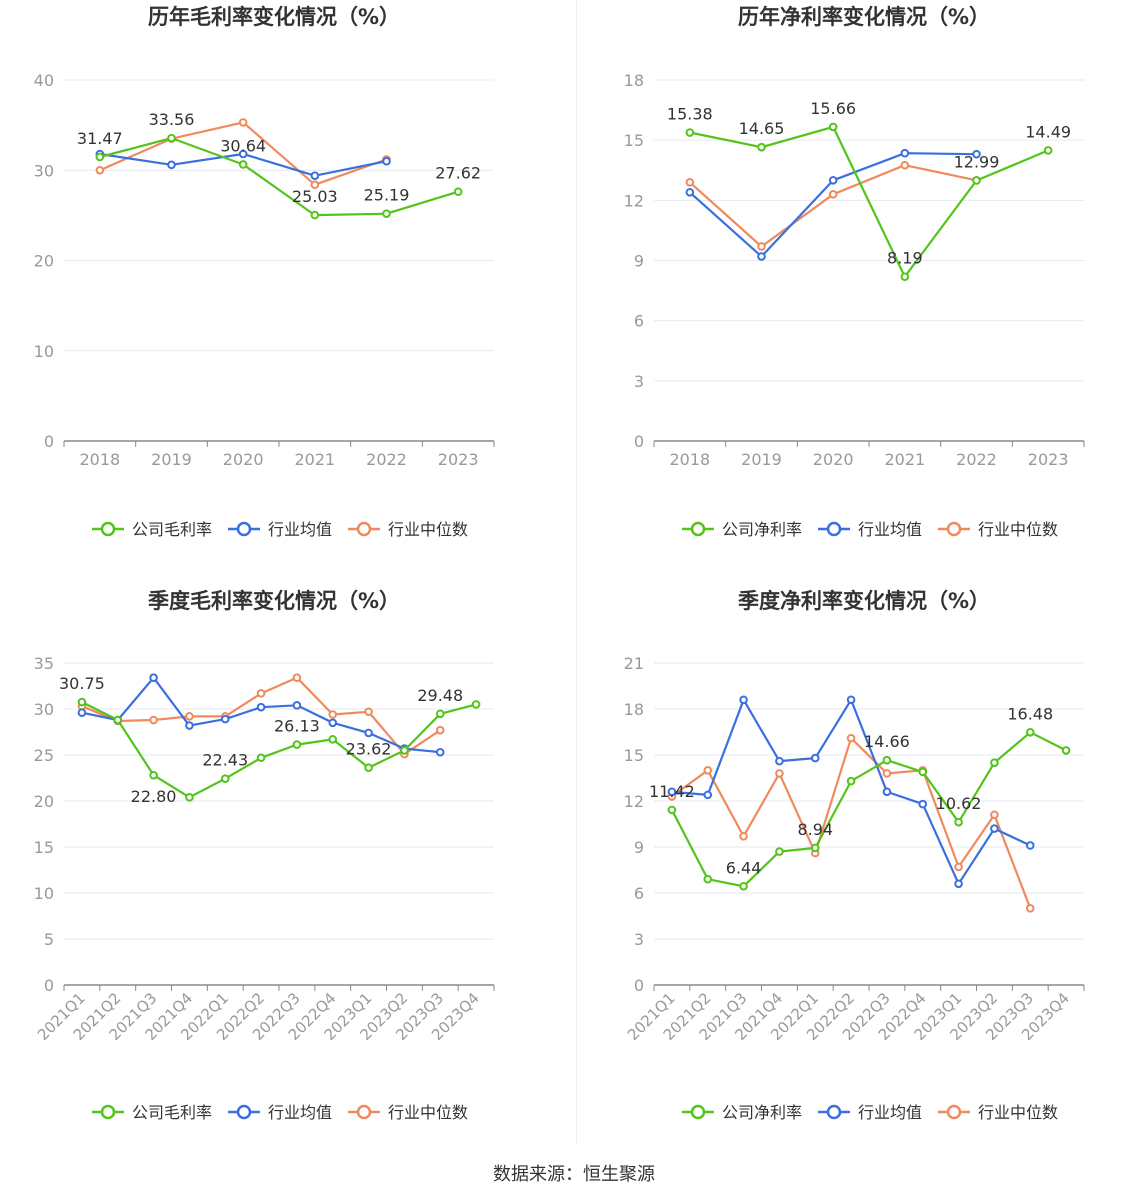  What do you see at coordinates (300, 529) in the screenshot?
I see `legend-label: 行业均值` at bounding box center [300, 529].